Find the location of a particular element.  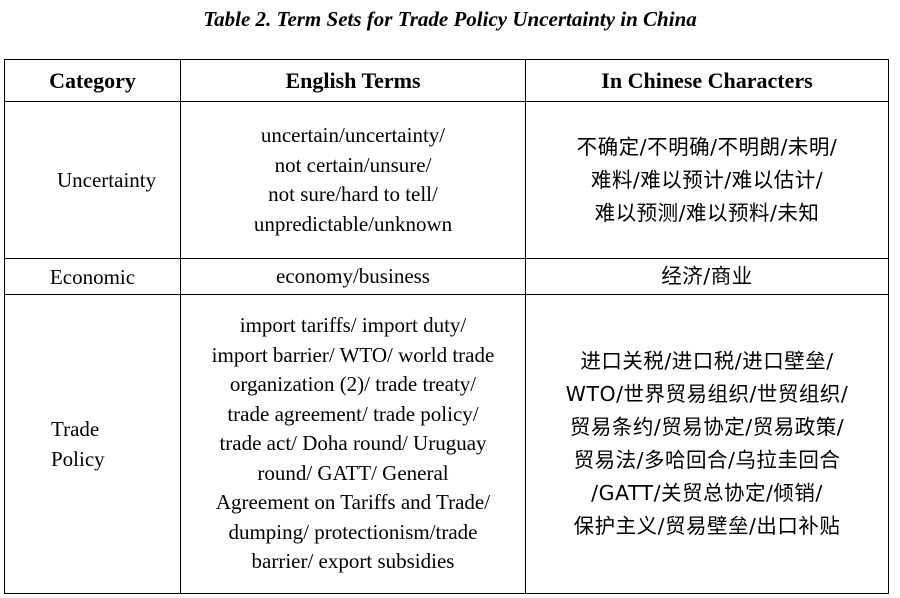

category-label: Economic is located at coordinates (92, 276).